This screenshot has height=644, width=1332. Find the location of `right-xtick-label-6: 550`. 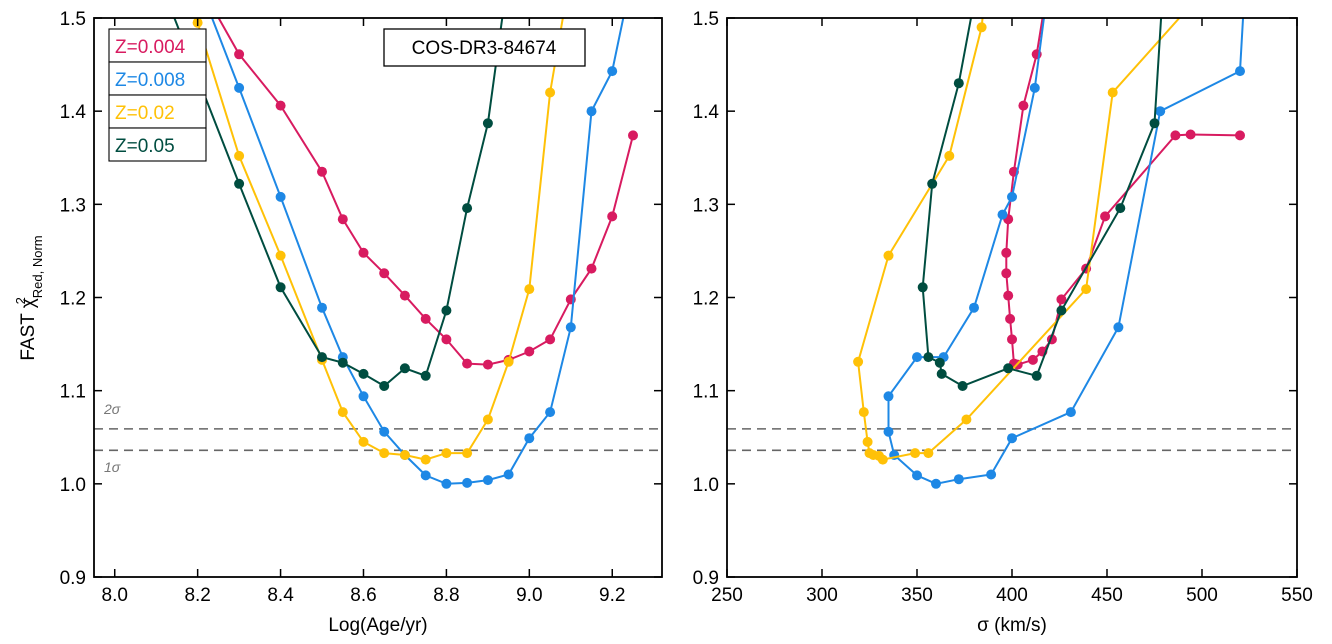

right-xtick-label-6: 550 is located at coordinates (1297, 595).